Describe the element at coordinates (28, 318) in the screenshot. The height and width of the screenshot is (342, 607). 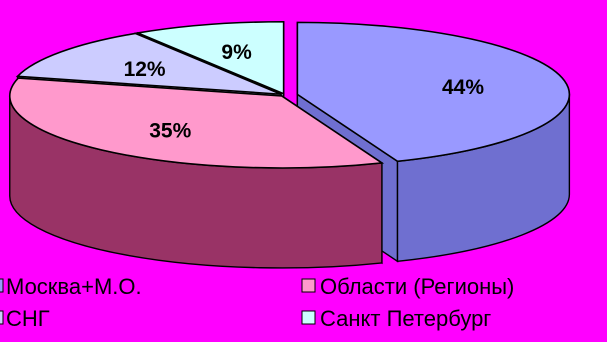
I see `legend-label-cis: СНГ` at that location.